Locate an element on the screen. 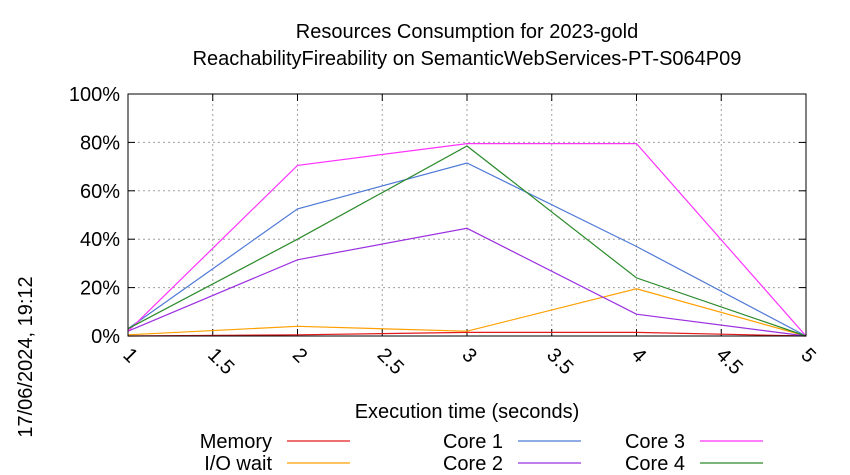 The width and height of the screenshot is (850, 475). x-tick-label: 5 is located at coordinates (807, 355).